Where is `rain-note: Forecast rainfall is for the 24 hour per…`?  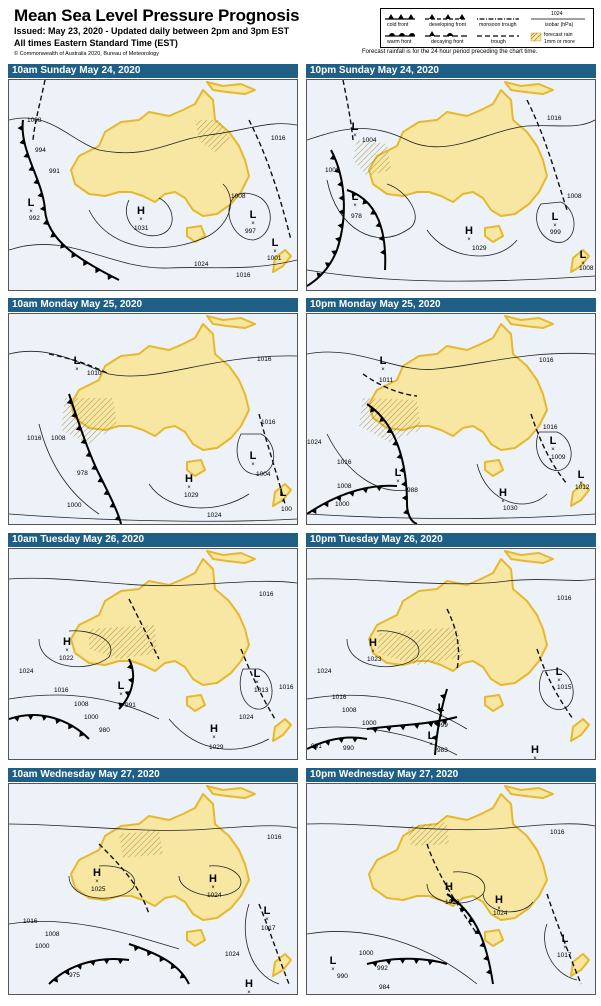
rain-note: Forecast rainfall is for the 24 hour per… is located at coordinates (450, 52).